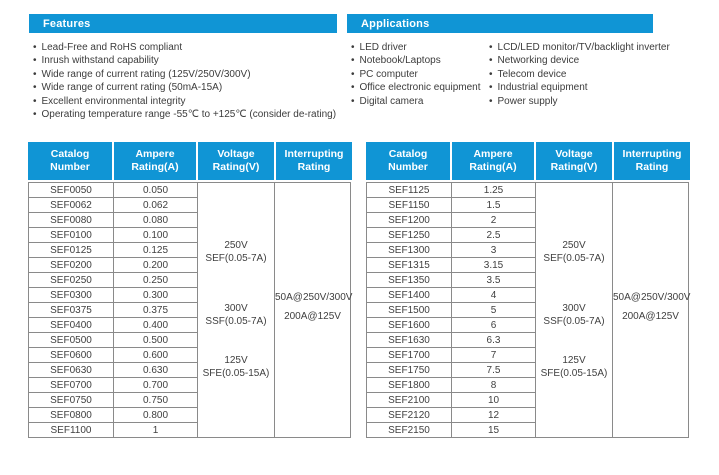 This screenshot has width=719, height=475. What do you see at coordinates (493, 205) in the screenshot?
I see `table-cell: 1.5` at bounding box center [493, 205].